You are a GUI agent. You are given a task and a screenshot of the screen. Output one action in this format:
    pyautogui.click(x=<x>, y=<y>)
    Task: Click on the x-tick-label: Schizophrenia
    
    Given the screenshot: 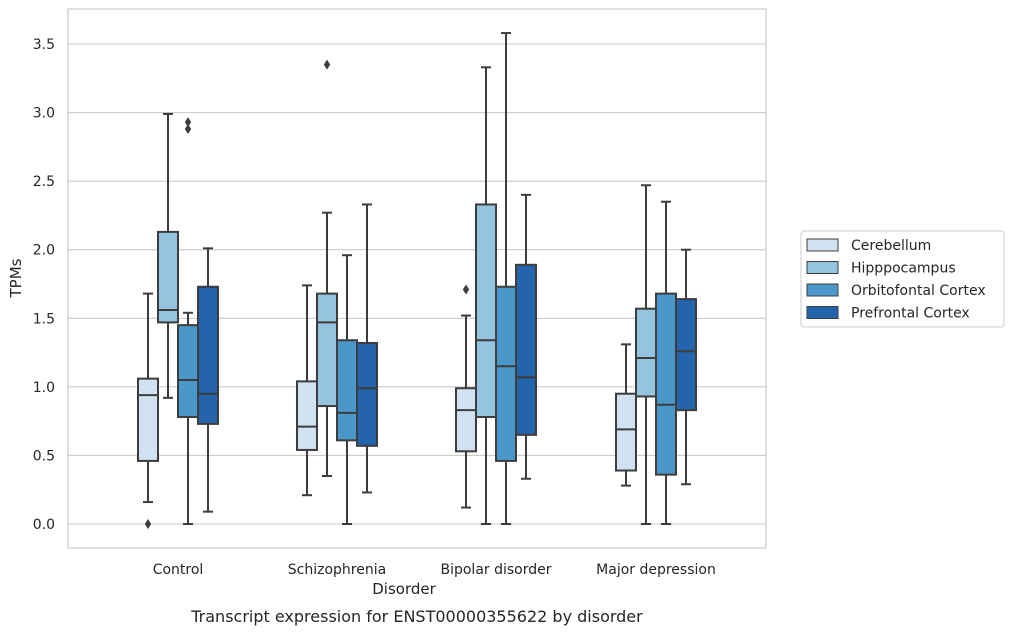 What is the action you would take?
    pyautogui.click(x=337, y=570)
    